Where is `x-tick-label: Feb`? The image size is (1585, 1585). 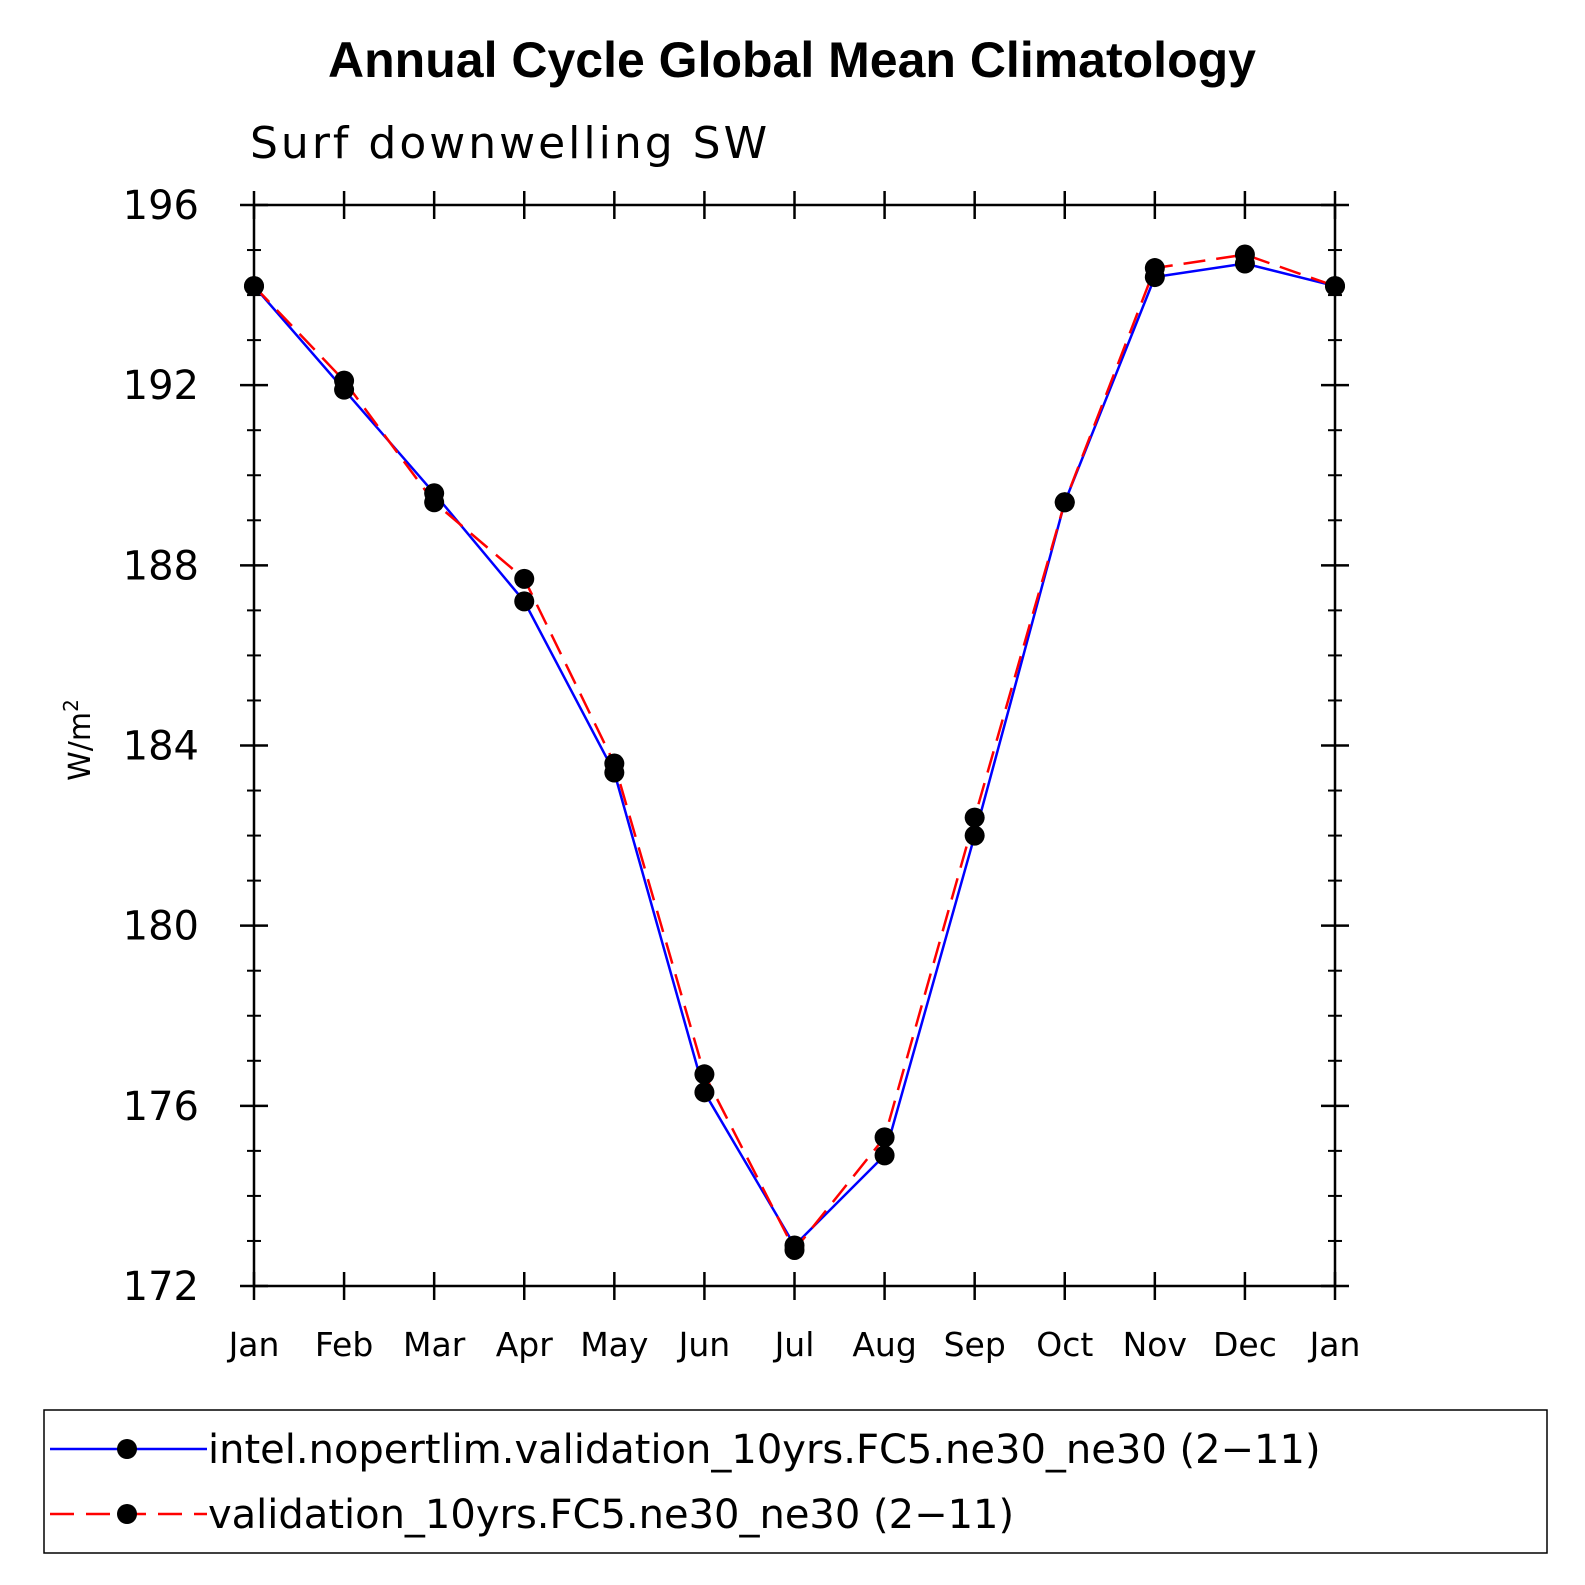 x-tick-label: Feb is located at coordinates (344, 1344).